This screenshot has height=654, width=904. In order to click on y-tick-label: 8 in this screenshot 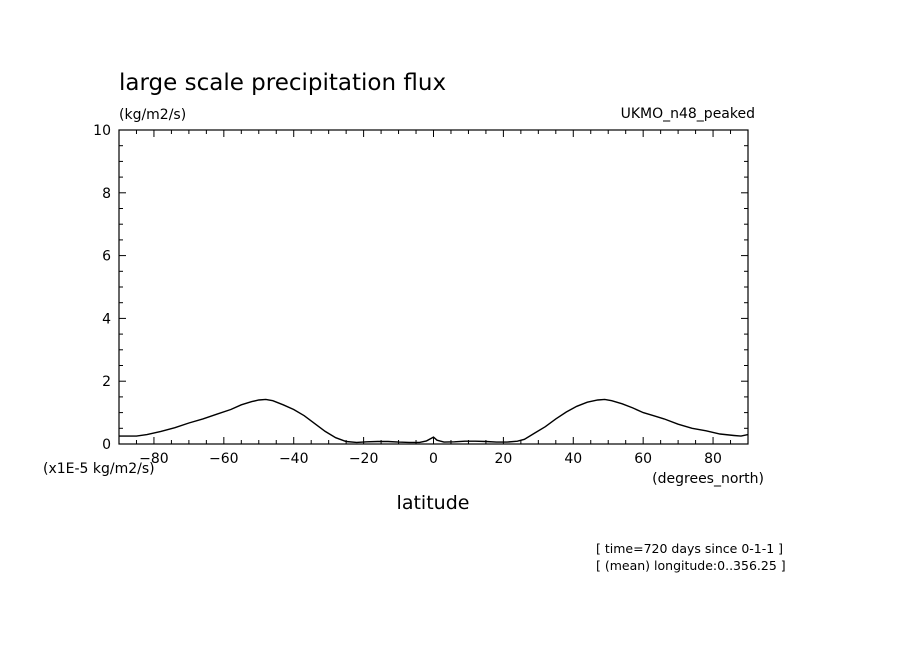, I will do `click(106, 194)`.